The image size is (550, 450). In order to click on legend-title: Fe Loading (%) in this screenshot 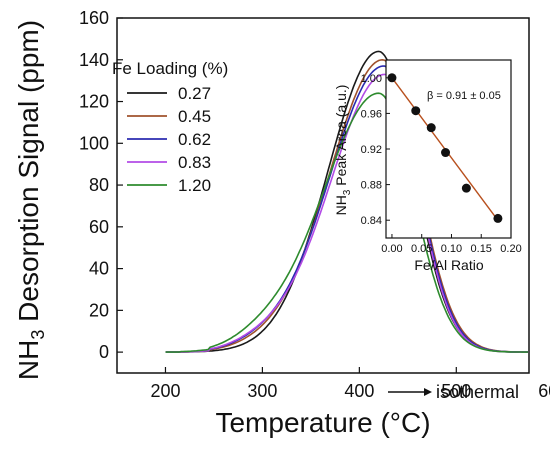, I will do `click(170, 68)`.